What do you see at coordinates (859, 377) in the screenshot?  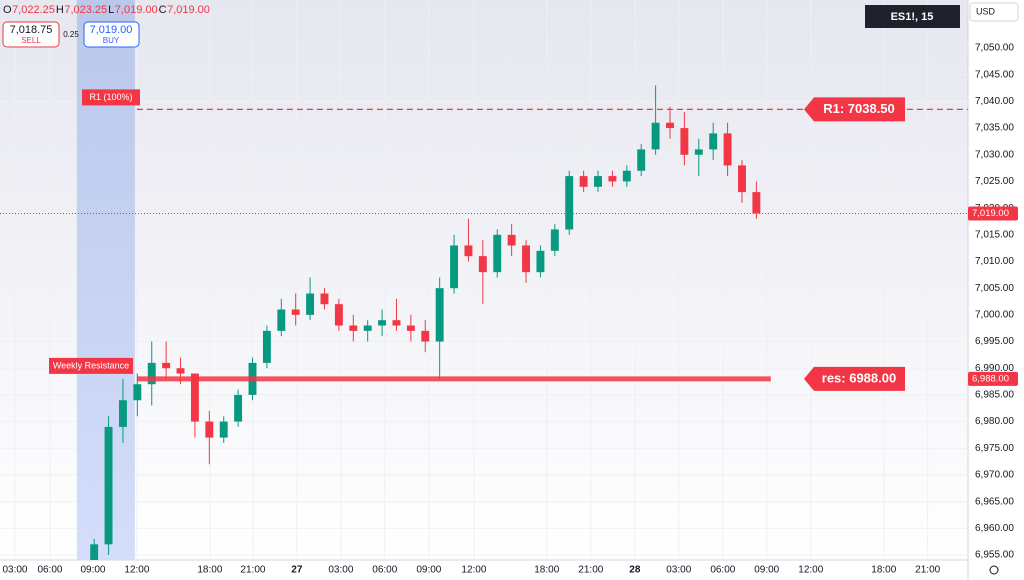 I see `callout-label: res: 6988.00` at bounding box center [859, 377].